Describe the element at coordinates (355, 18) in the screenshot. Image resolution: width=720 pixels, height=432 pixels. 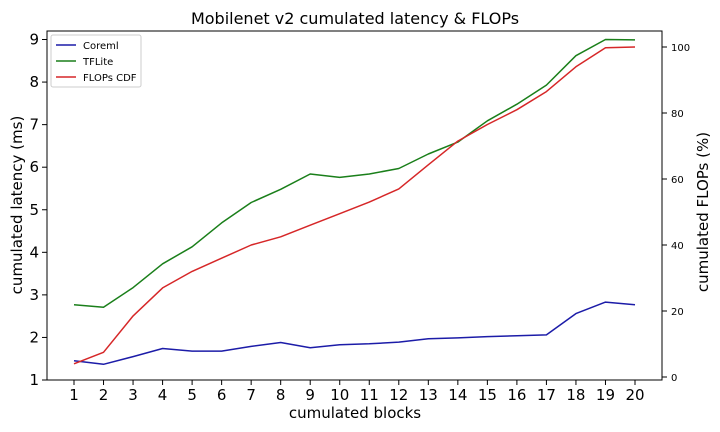
I see `chart-title: Mobilenet v2 cumulated latency & FLOPs` at that location.